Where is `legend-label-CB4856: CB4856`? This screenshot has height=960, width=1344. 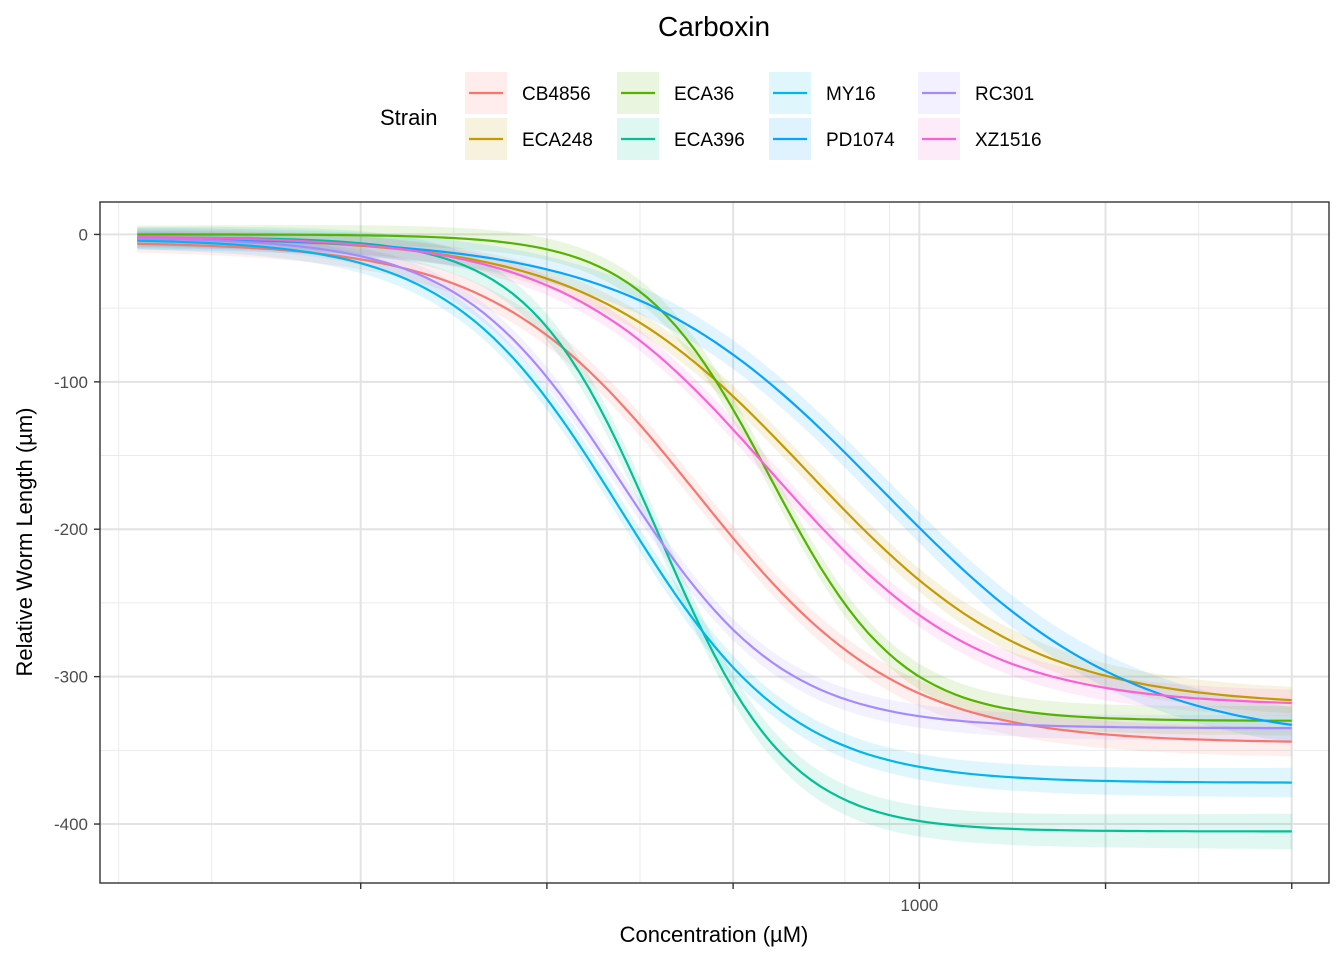
legend-label-CB4856: CB4856 is located at coordinates (556, 94).